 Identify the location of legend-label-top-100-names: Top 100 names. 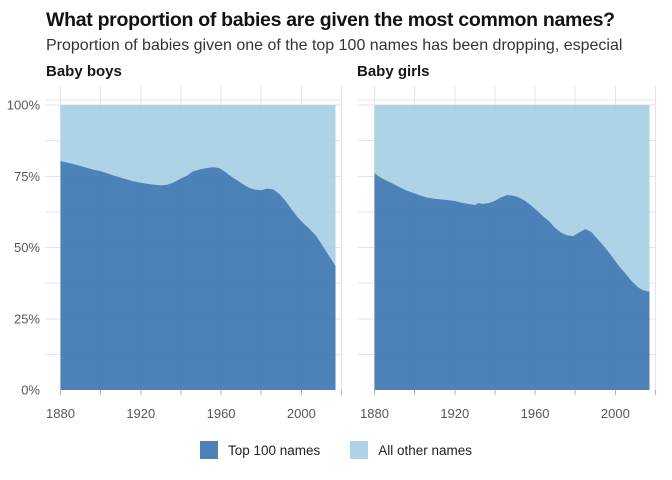
(274, 450).